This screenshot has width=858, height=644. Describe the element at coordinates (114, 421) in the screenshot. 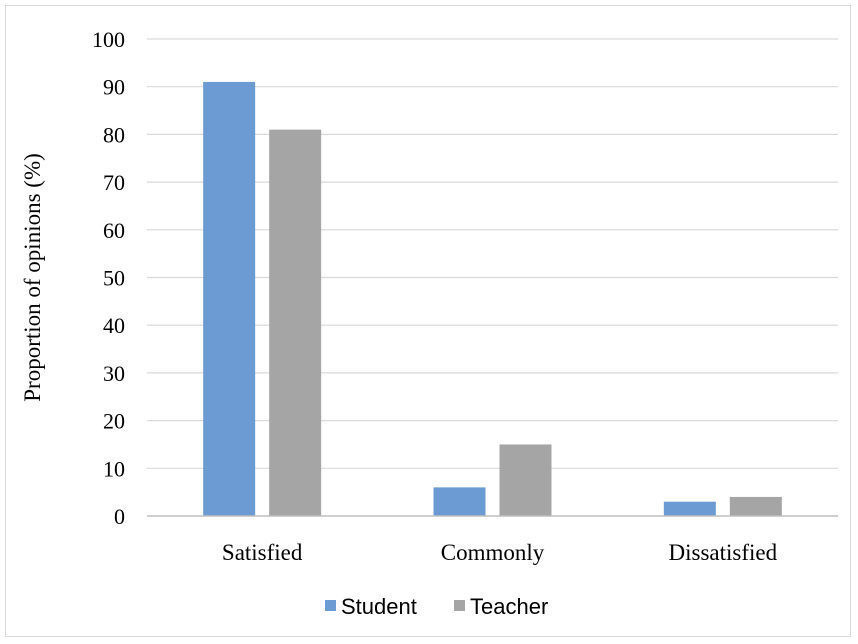

I see `y-tick-label: 20` at that location.